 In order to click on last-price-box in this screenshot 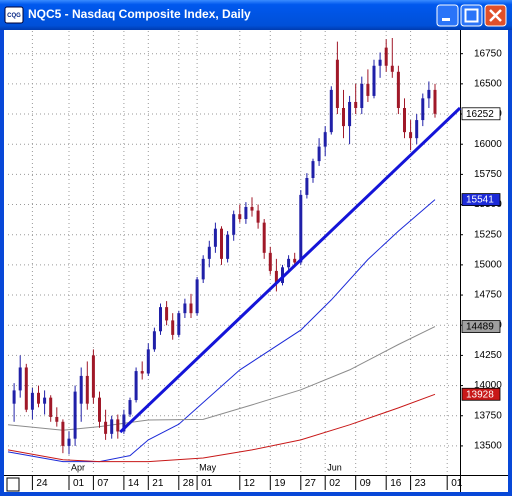, I will do `click(481, 114)`.